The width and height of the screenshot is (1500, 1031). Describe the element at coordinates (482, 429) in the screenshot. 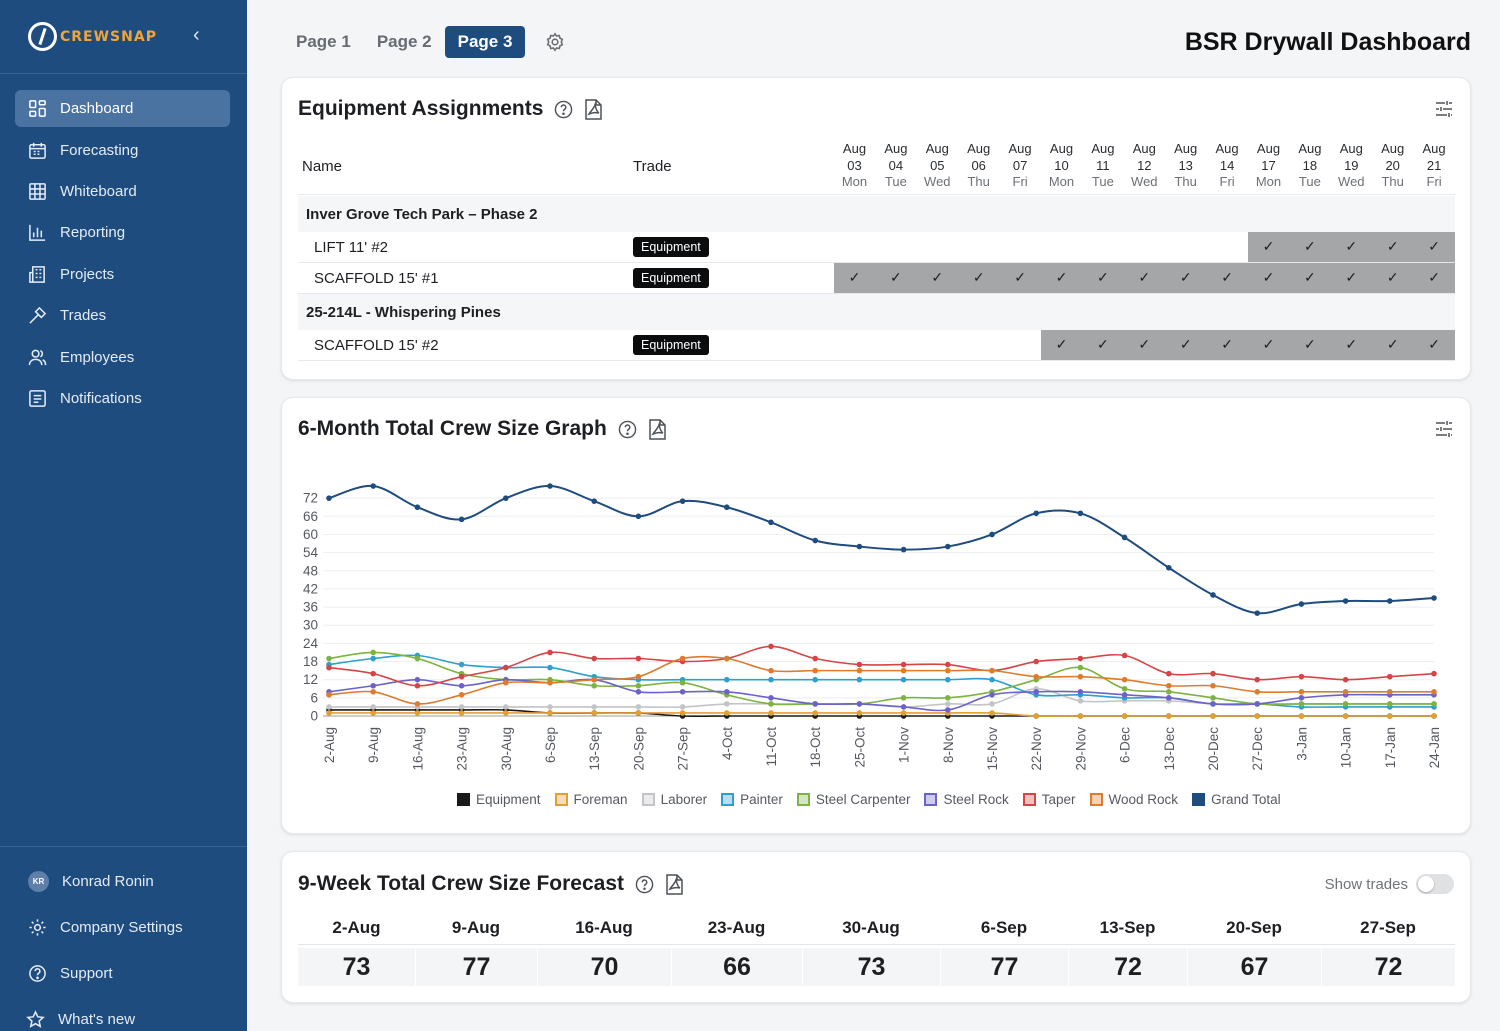

I see `card-title-row: 6-Month Total Crew Size Graph` at that location.